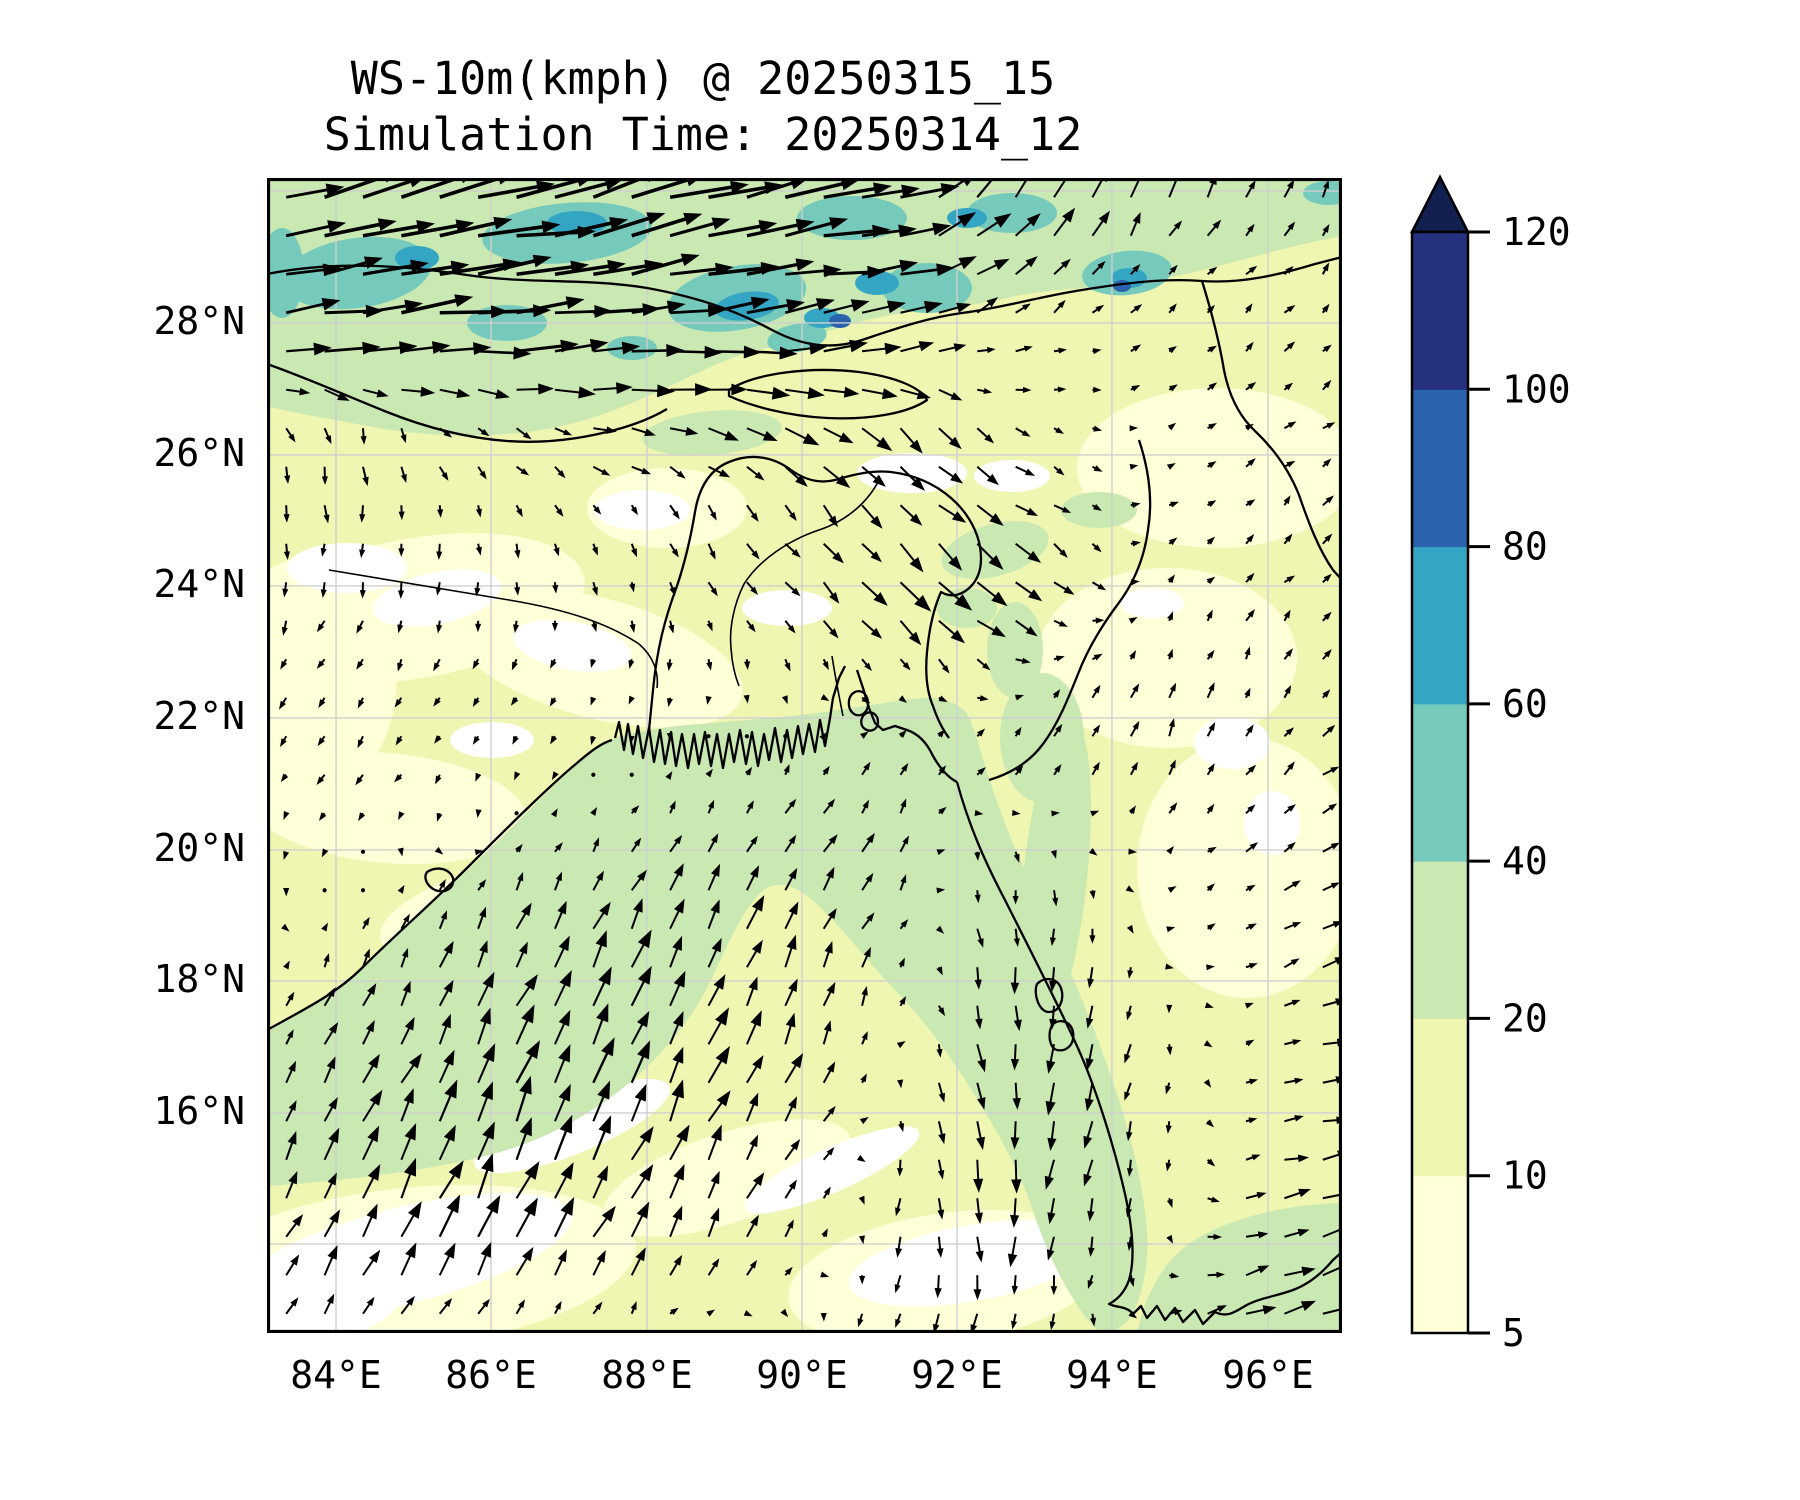 Image resolution: width=1800 pixels, height=1500 pixels. Describe the element at coordinates (1525, 547) in the screenshot. I see `colorbar-tick-label: 80` at that location.